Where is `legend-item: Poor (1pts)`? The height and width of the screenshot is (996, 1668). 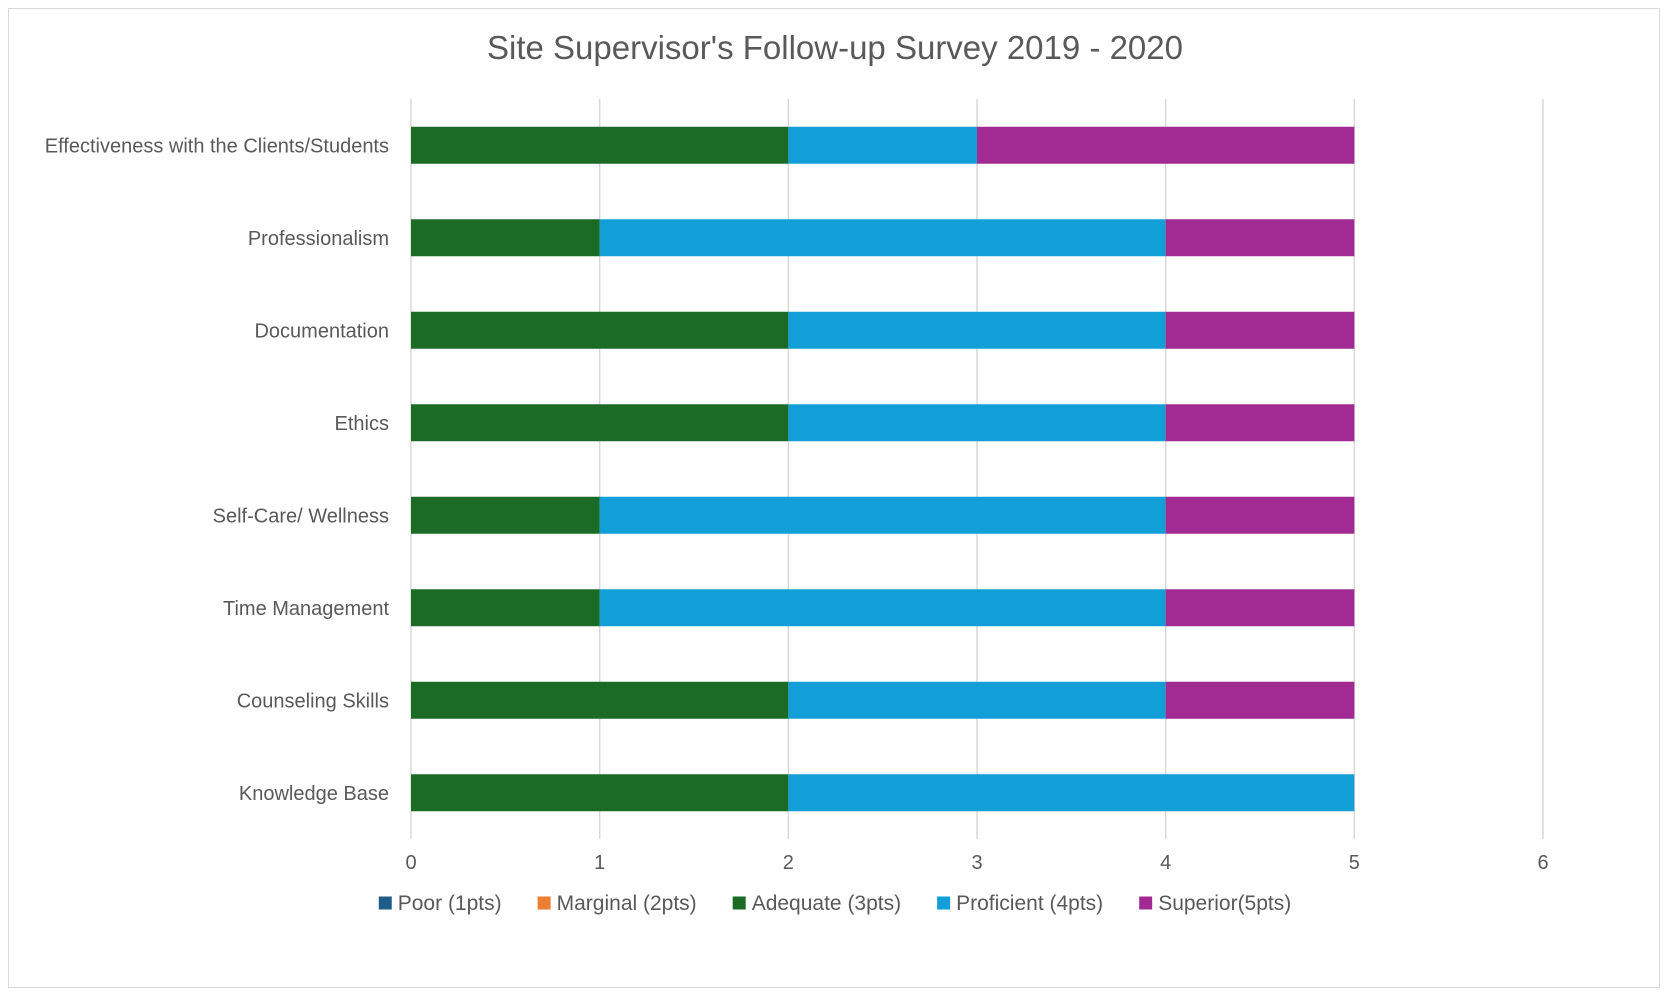
legend-item: Poor (1pts) is located at coordinates (440, 903).